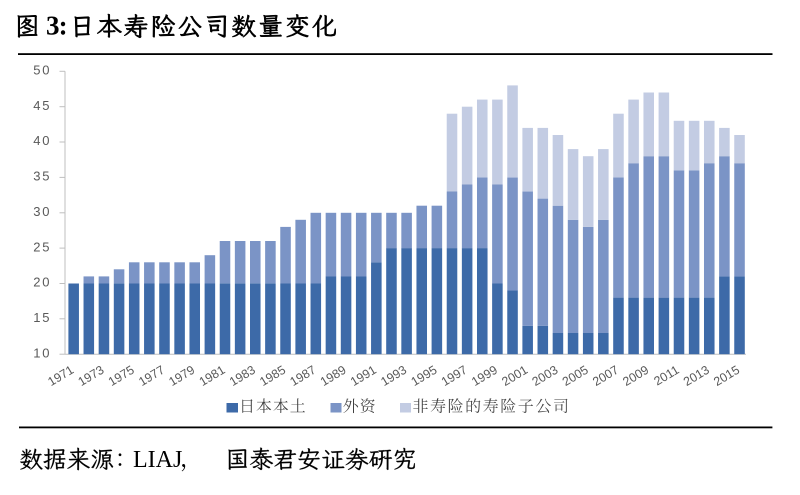 The width and height of the screenshot is (800, 495). I want to click on svg-text: 40, so click(42, 140).